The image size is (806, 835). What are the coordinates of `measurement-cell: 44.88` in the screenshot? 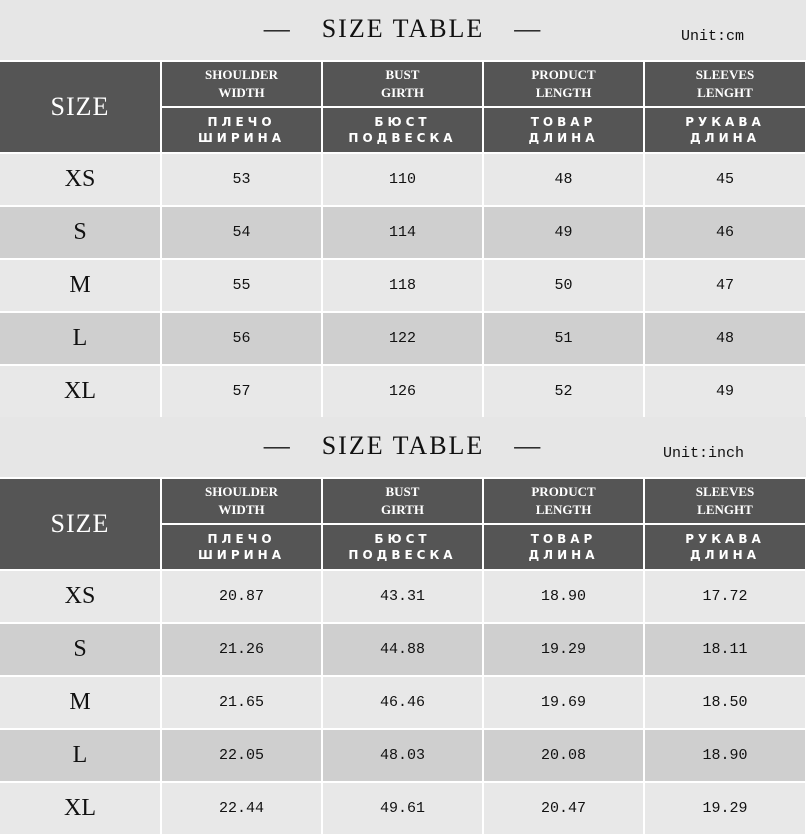 It's located at (402, 649).